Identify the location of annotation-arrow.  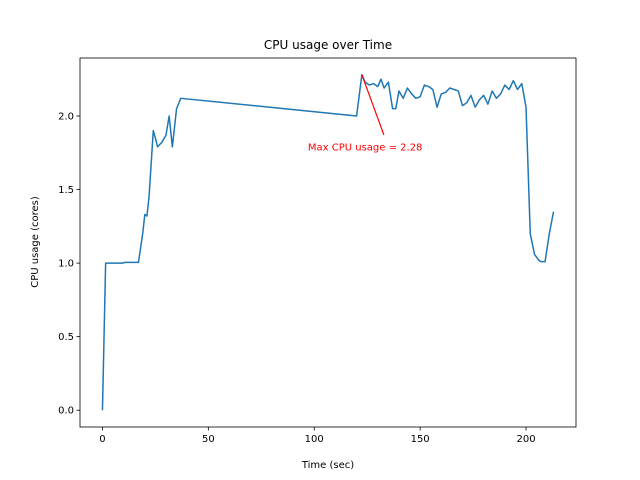
(373, 105).